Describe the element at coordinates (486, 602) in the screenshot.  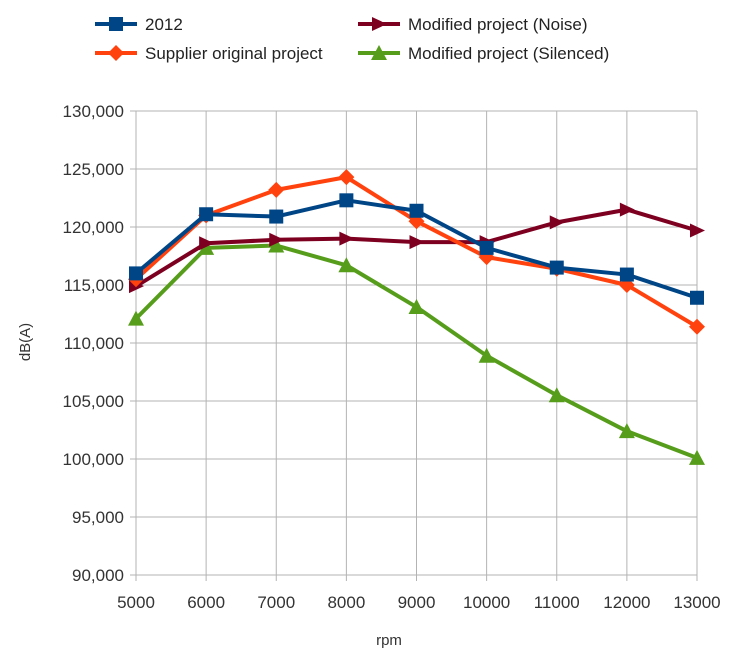
I see `x-tick-label: 10000` at that location.